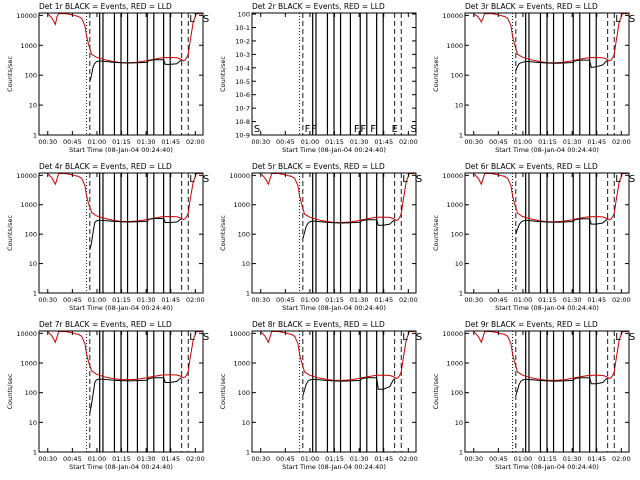 This screenshot has height=480, width=640. Describe the element at coordinates (242, 109) in the screenshot. I see `y-tick-label: 10-7` at that location.